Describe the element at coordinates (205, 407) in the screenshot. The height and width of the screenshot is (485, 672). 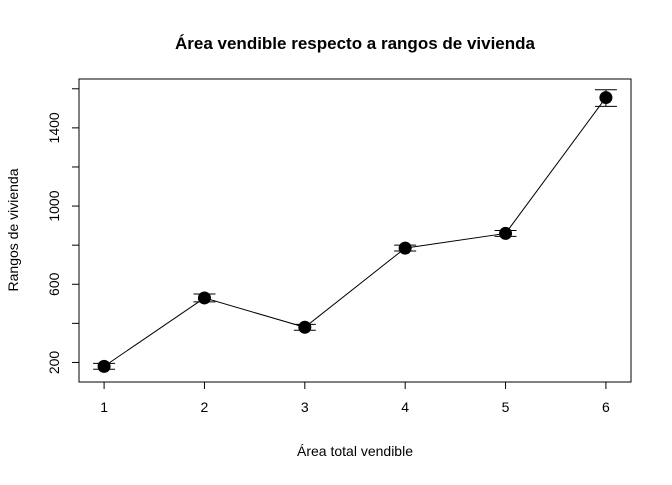
I see `x-tick-label: 2` at that location.